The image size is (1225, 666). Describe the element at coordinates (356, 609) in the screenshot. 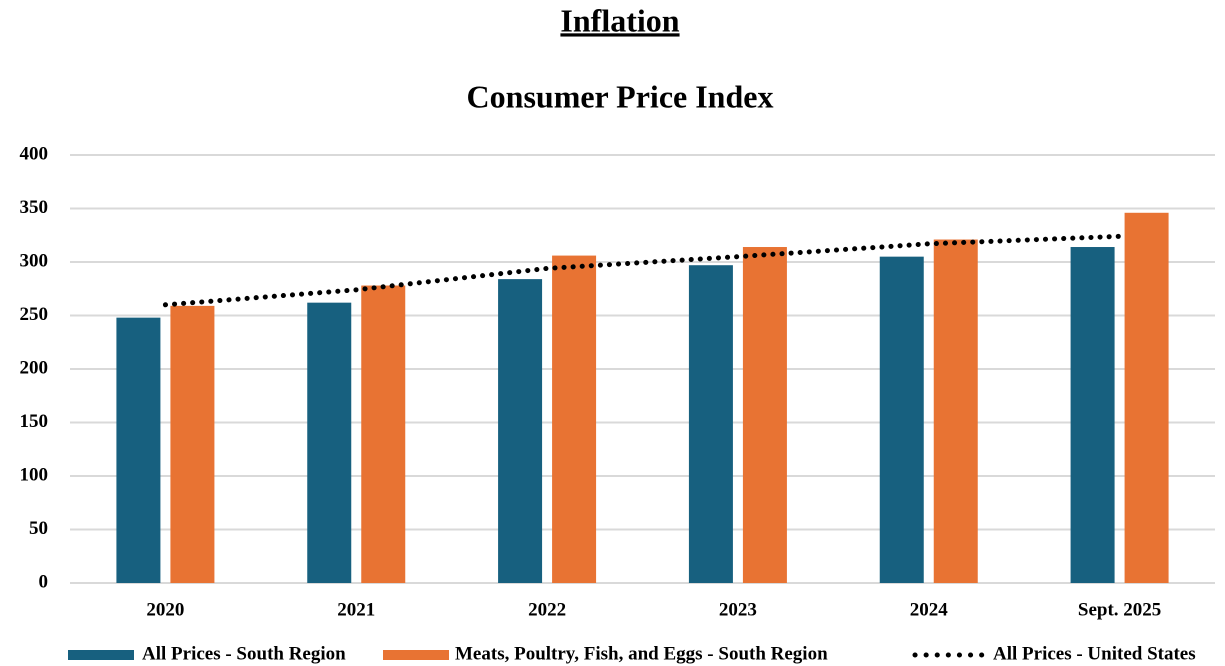

I see `x-tick-label: 2021` at that location.